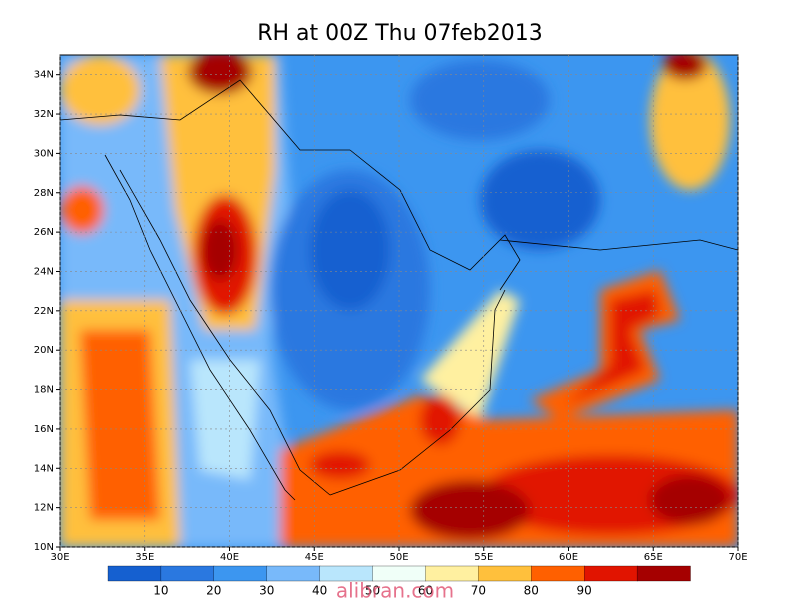 The width and height of the screenshot is (800, 600). What do you see at coordinates (213, 591) in the screenshot?
I see `colorbar-label: 20` at bounding box center [213, 591].